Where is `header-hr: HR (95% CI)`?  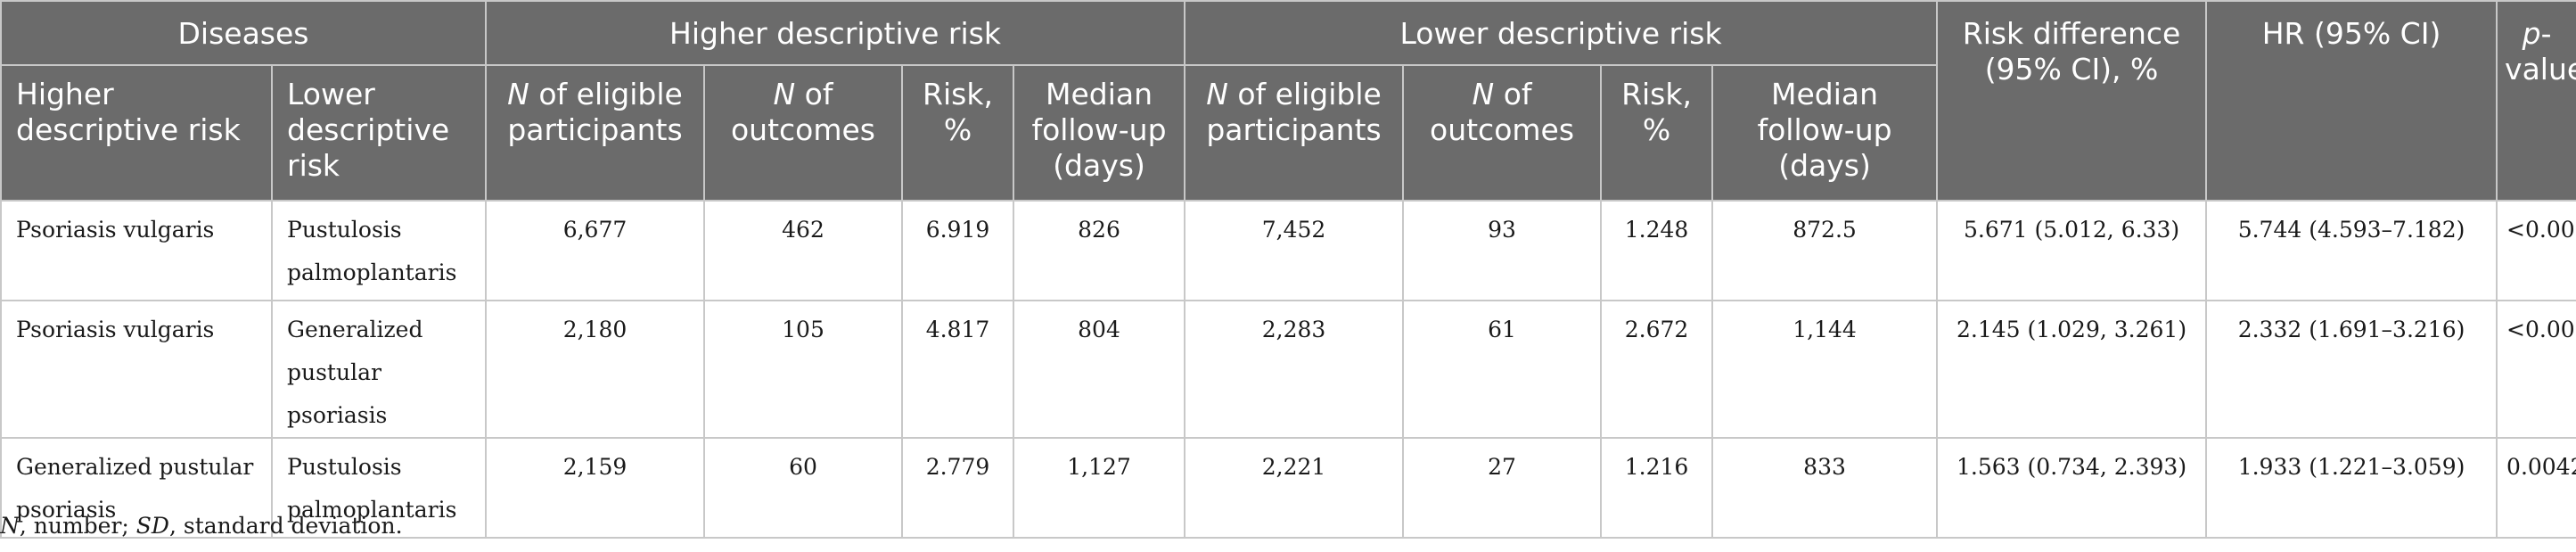
header-hr: HR (95% CI) is located at coordinates (2351, 101).